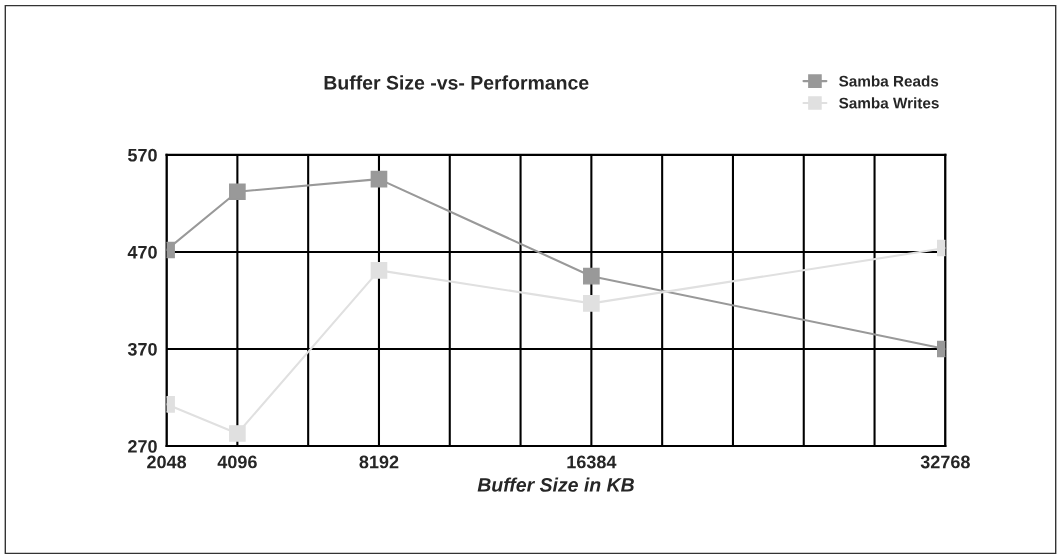  I want to click on legend-label: Samba Writes, so click(889, 103).